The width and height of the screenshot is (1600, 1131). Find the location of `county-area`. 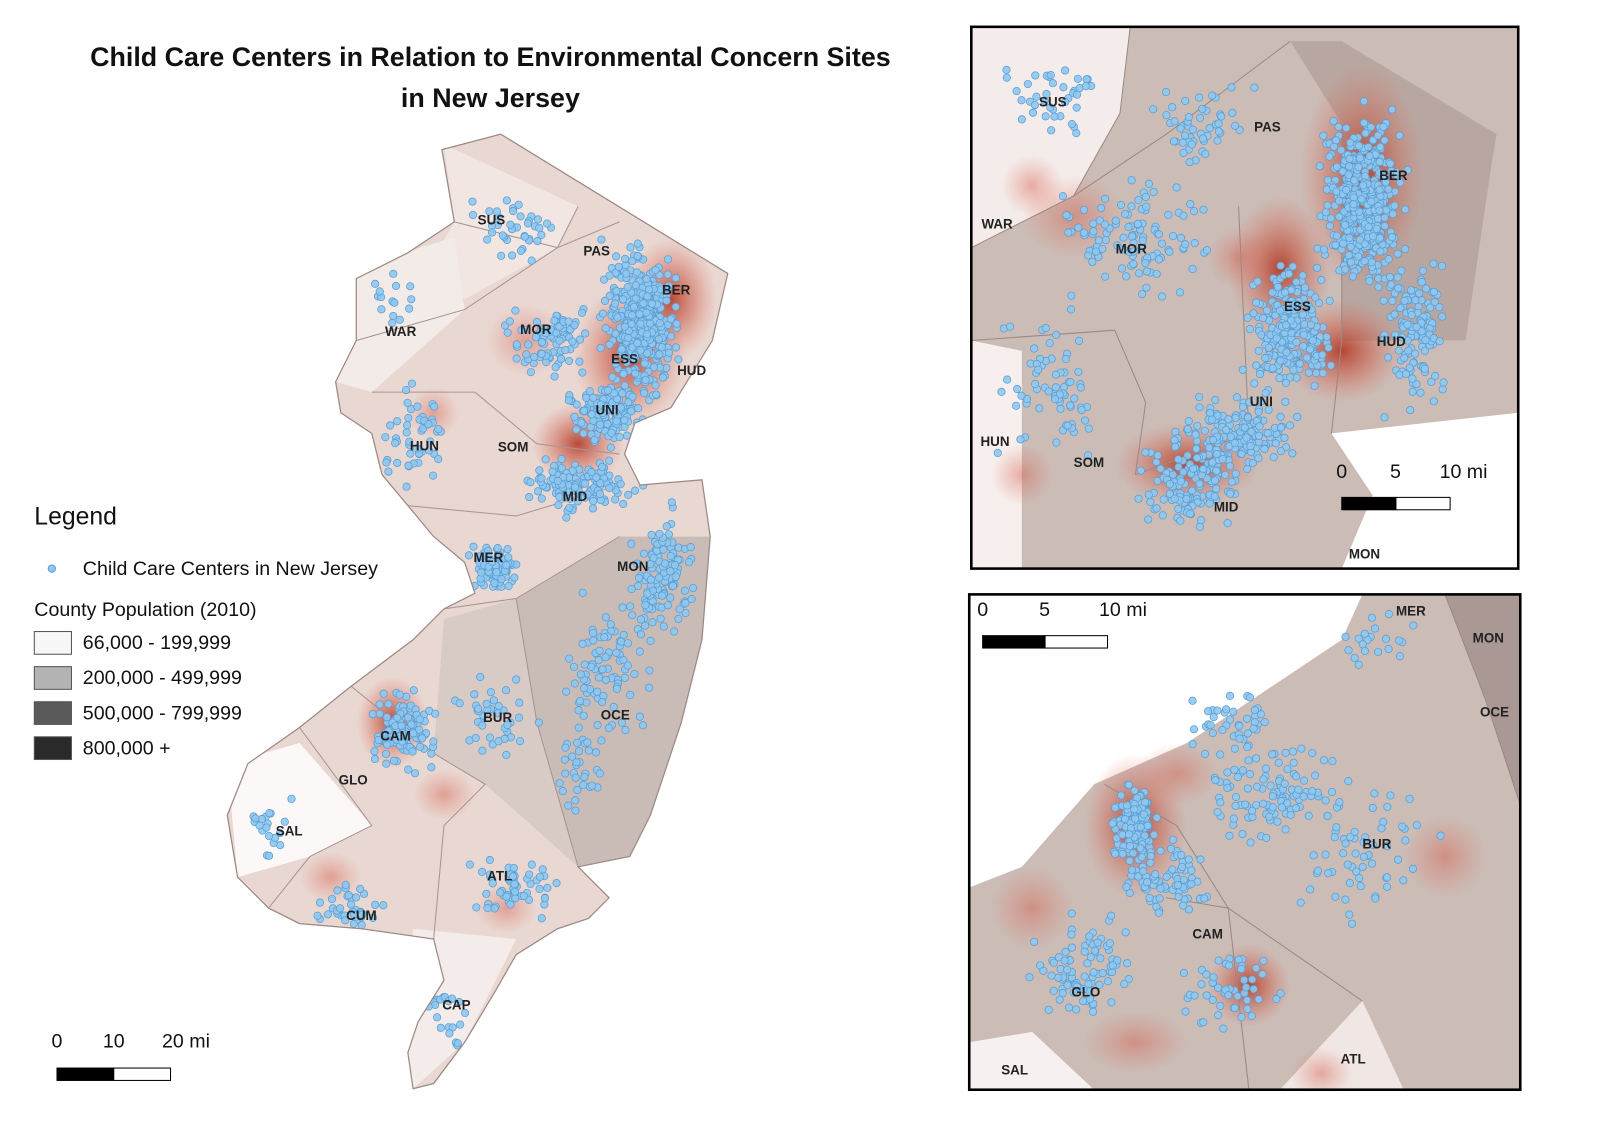

county-area is located at coordinates (506, 222).